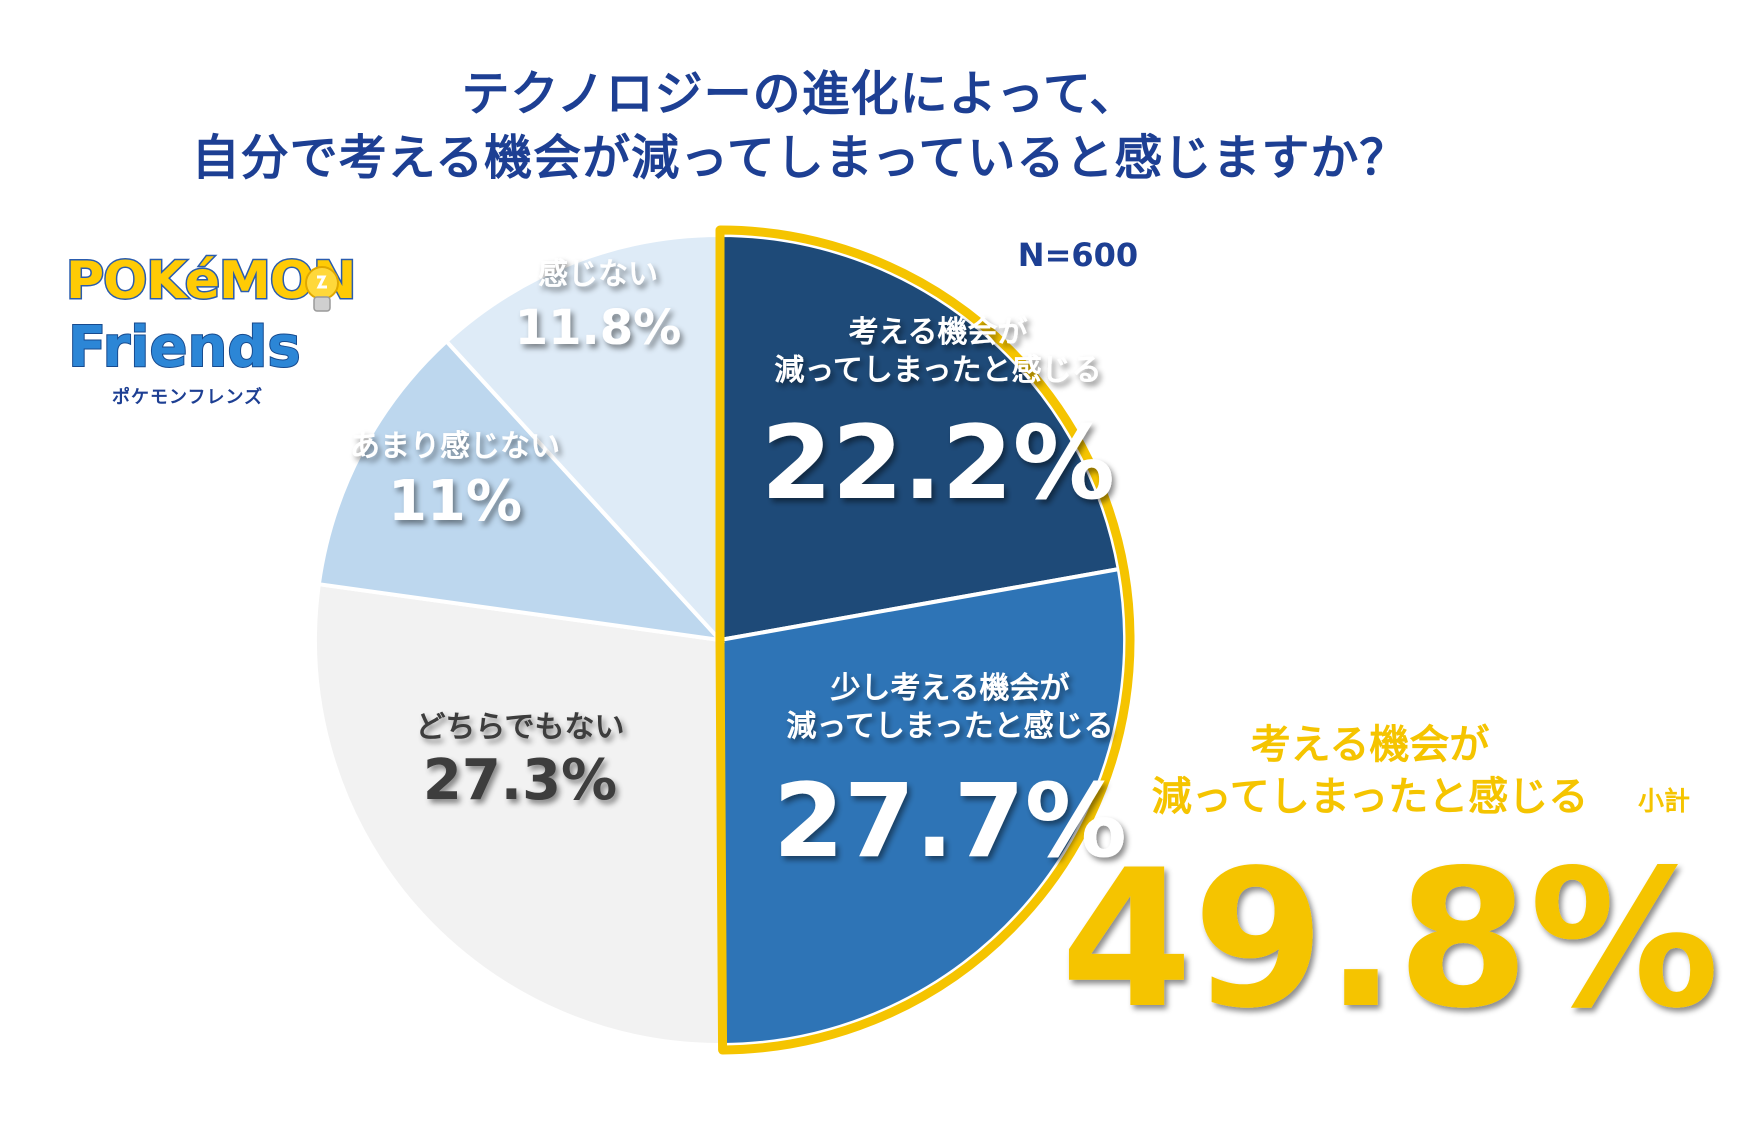  Describe the element at coordinates (1078, 255) in the screenshot. I see `sample-size: N=600` at that location.